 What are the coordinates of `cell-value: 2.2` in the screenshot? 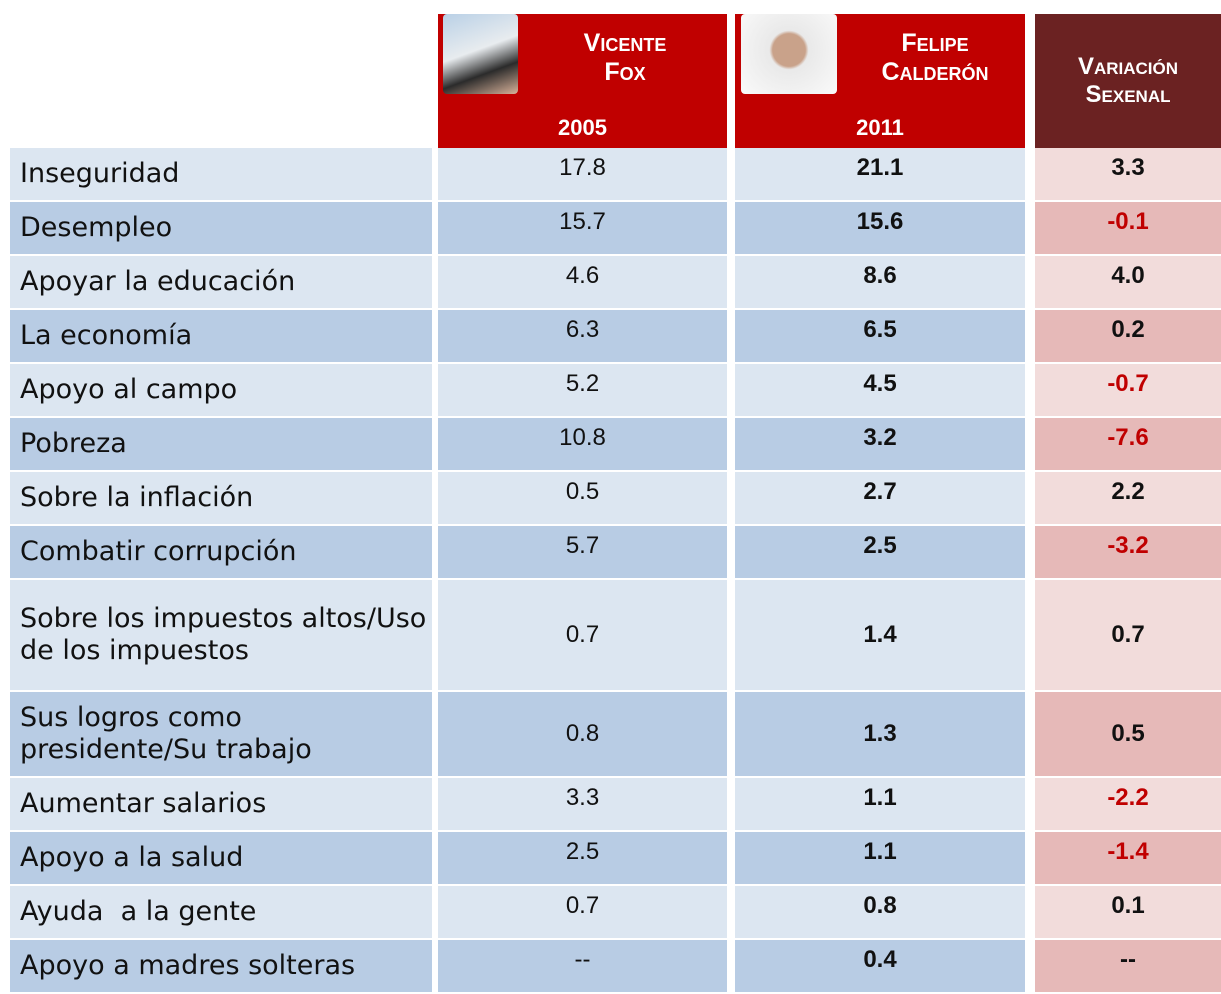 It's located at (1128, 498).